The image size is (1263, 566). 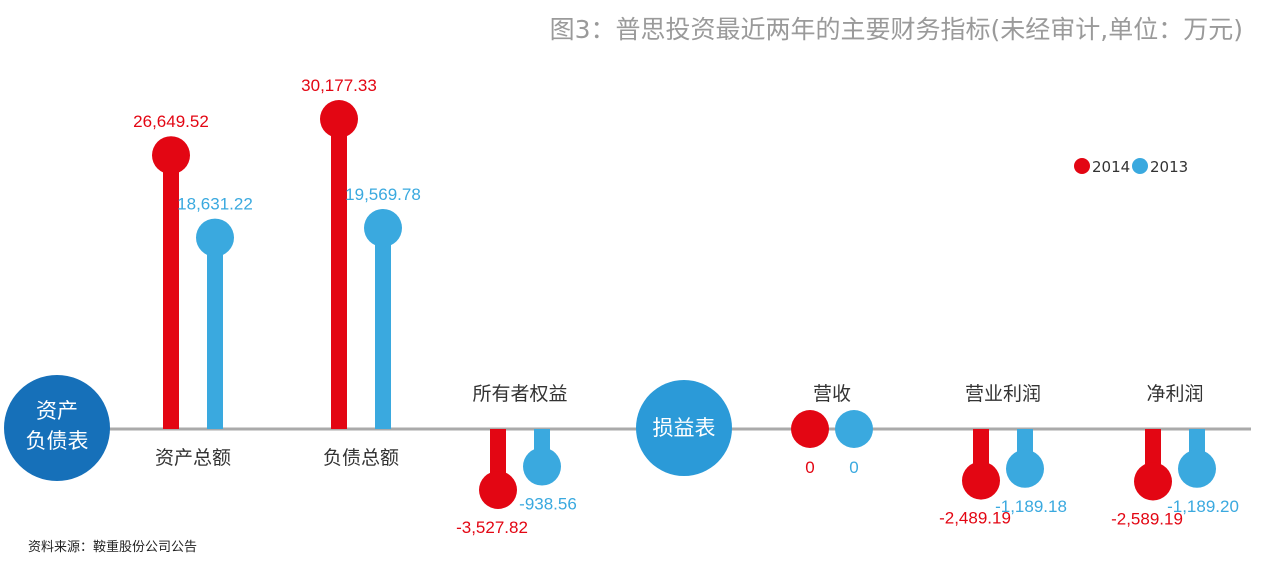 I want to click on legend: 2014 2013, so click(x=1131, y=167).